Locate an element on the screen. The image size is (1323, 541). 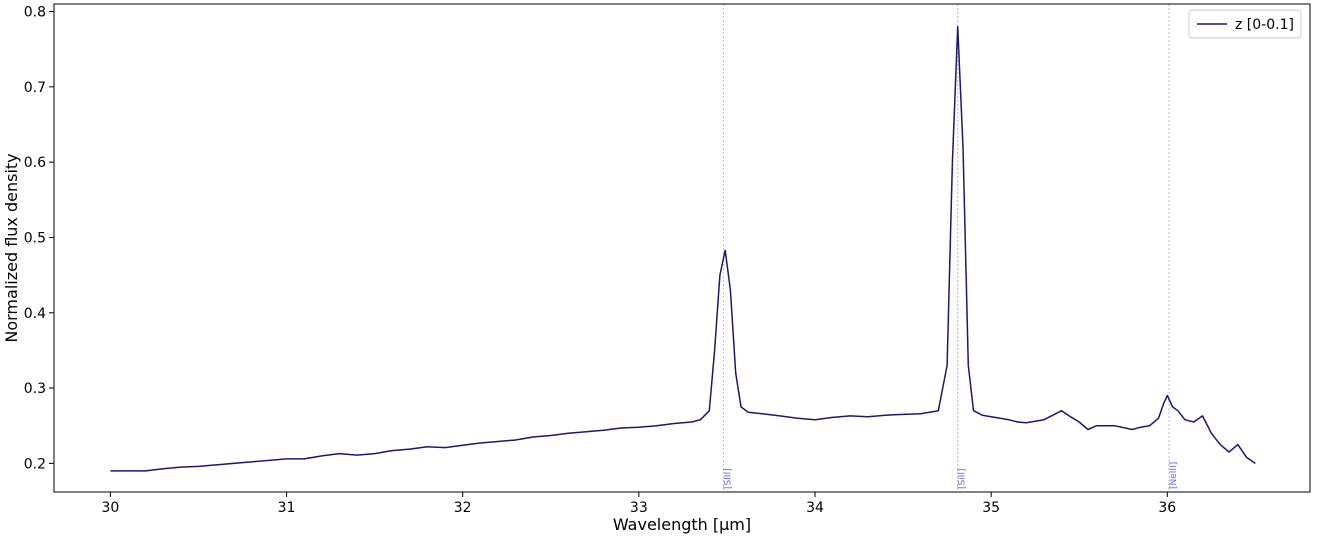
y-tick-label: 0.8 is located at coordinates (35, 13).